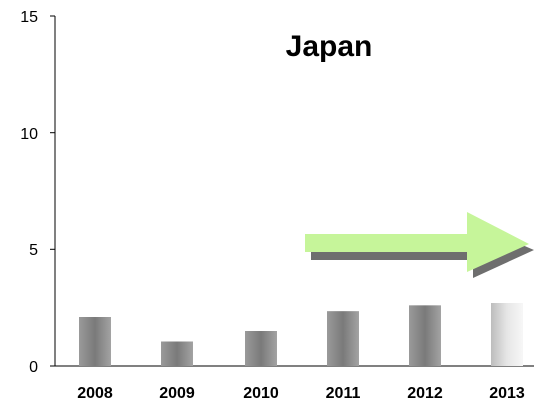  Describe the element at coordinates (329, 46) in the screenshot. I see `chart-title: Japan` at that location.